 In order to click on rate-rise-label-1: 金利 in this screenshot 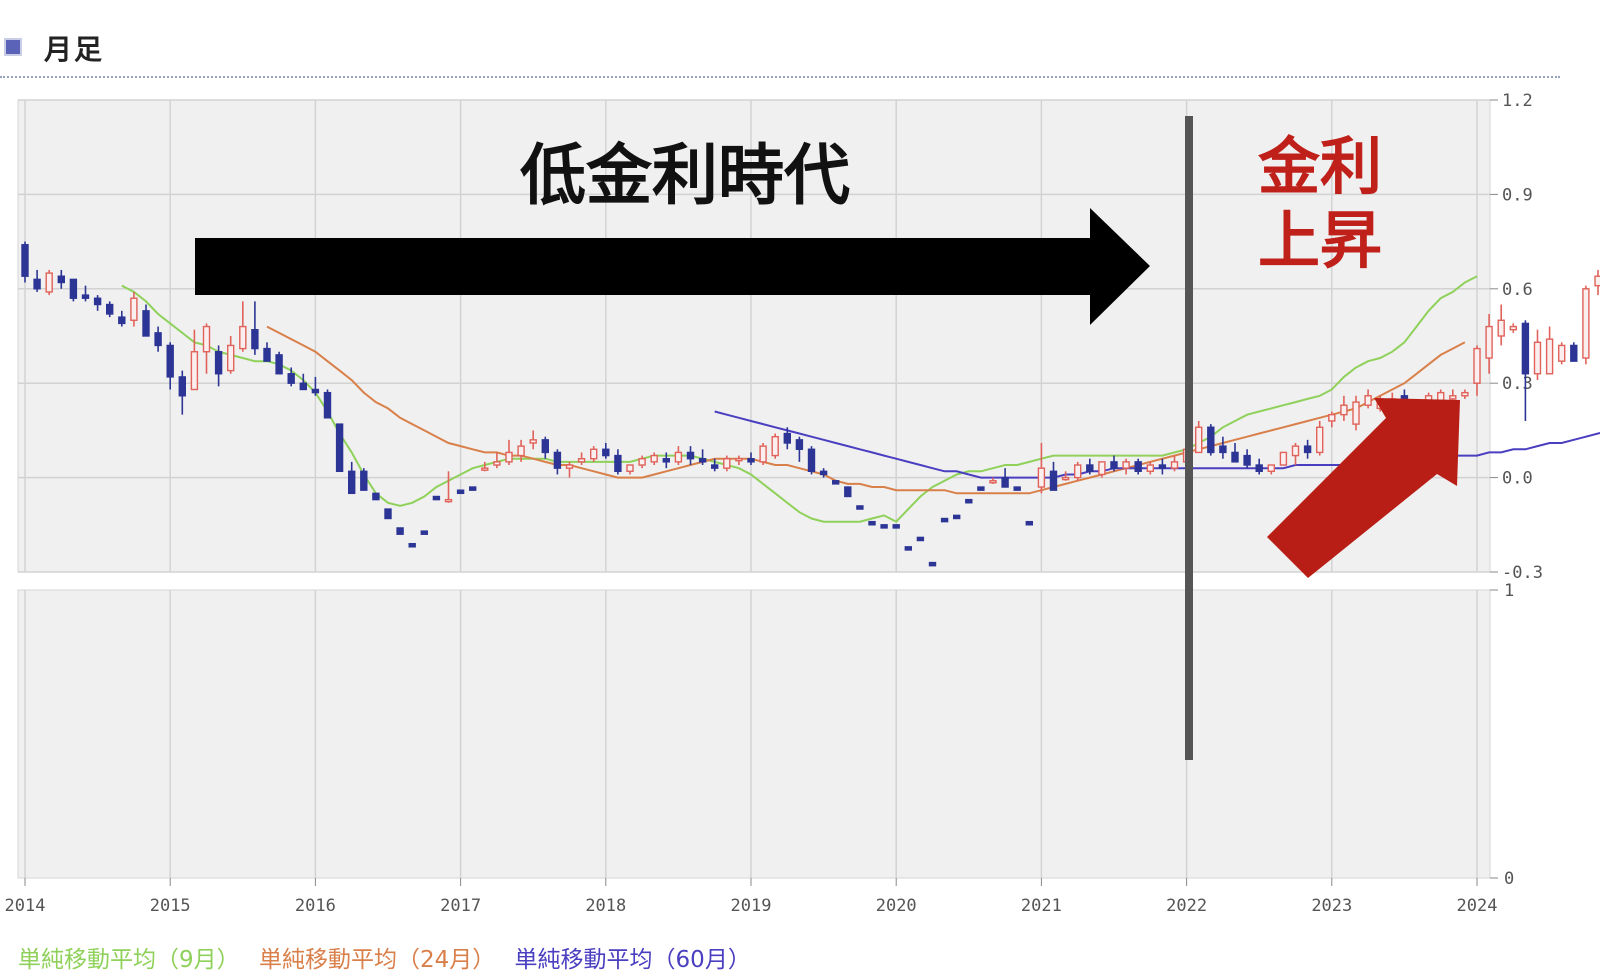, I will do `click(1319, 166)`.